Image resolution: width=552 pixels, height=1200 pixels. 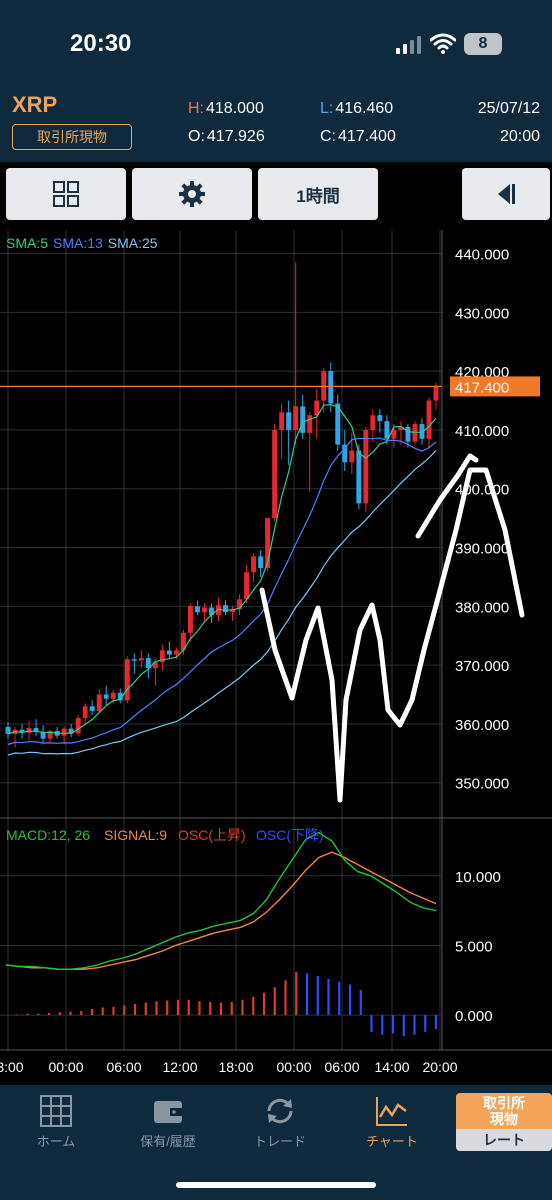 What do you see at coordinates (168, 1112) in the screenshot?
I see `wallet-icon` at bounding box center [168, 1112].